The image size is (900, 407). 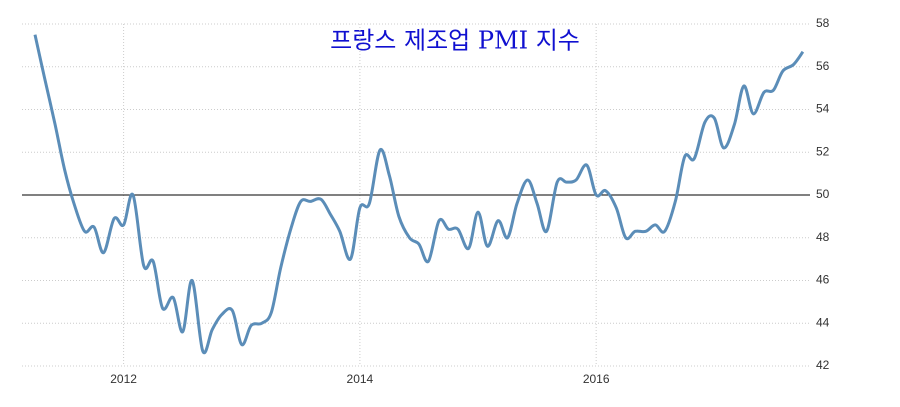 I want to click on chart-title: 프랑스 제조업 PMI 지수, so click(x=455, y=41).